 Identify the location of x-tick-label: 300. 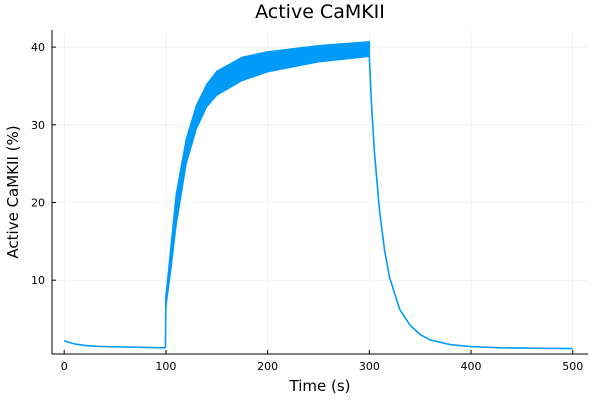
(369, 366).